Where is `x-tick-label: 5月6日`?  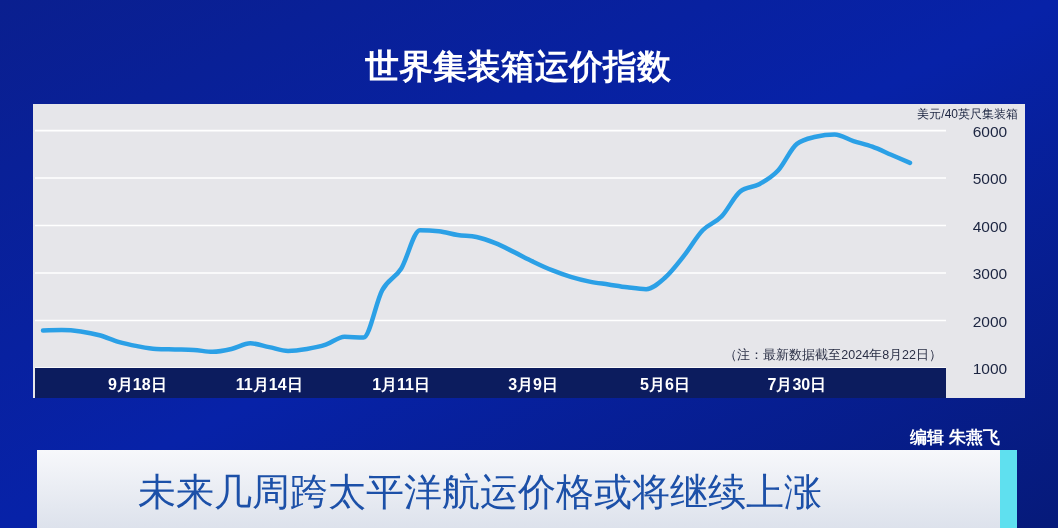 x-tick-label: 5月6日 is located at coordinates (665, 384).